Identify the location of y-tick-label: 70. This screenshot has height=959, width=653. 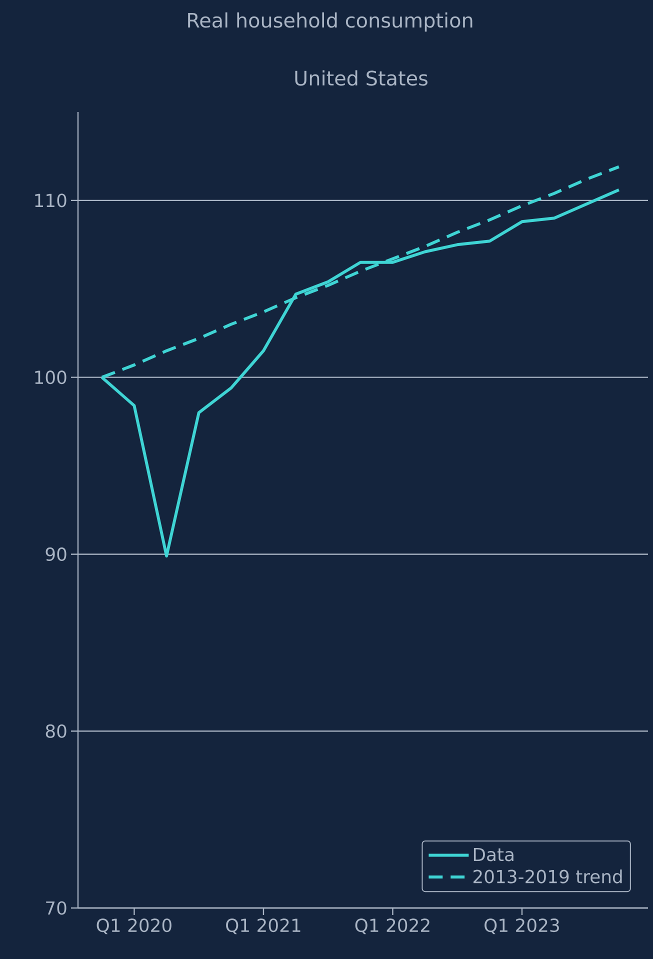
(56, 908).